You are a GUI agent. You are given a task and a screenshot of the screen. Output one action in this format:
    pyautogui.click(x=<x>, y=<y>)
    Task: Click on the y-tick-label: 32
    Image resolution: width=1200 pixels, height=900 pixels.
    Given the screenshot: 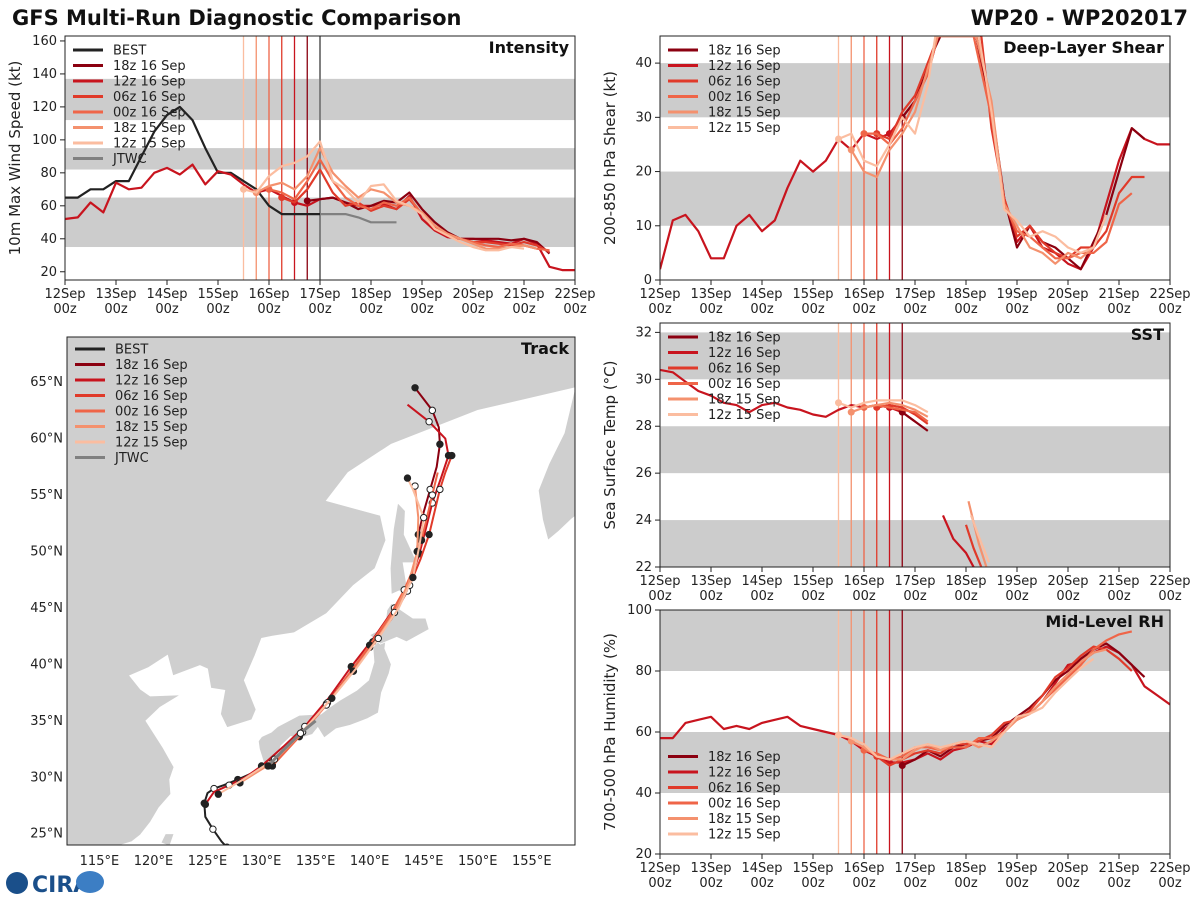 What is the action you would take?
    pyautogui.click(x=643, y=332)
    